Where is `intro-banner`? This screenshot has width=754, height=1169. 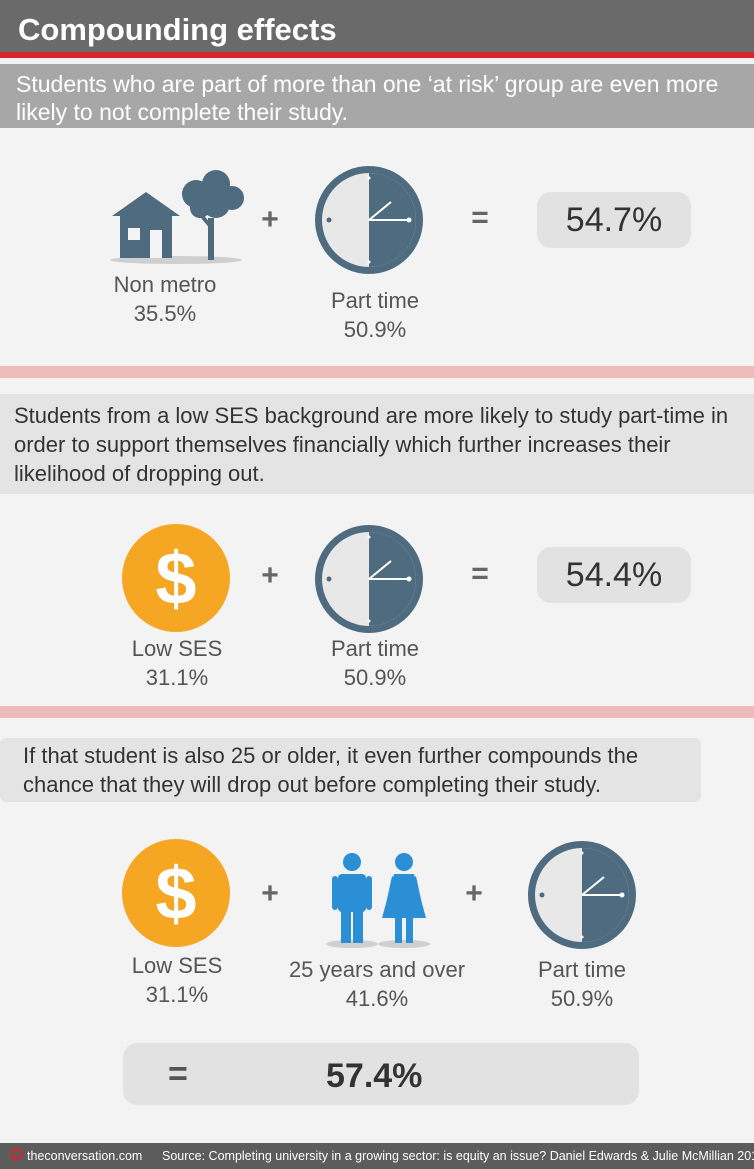 intro-banner is located at coordinates (377, 96).